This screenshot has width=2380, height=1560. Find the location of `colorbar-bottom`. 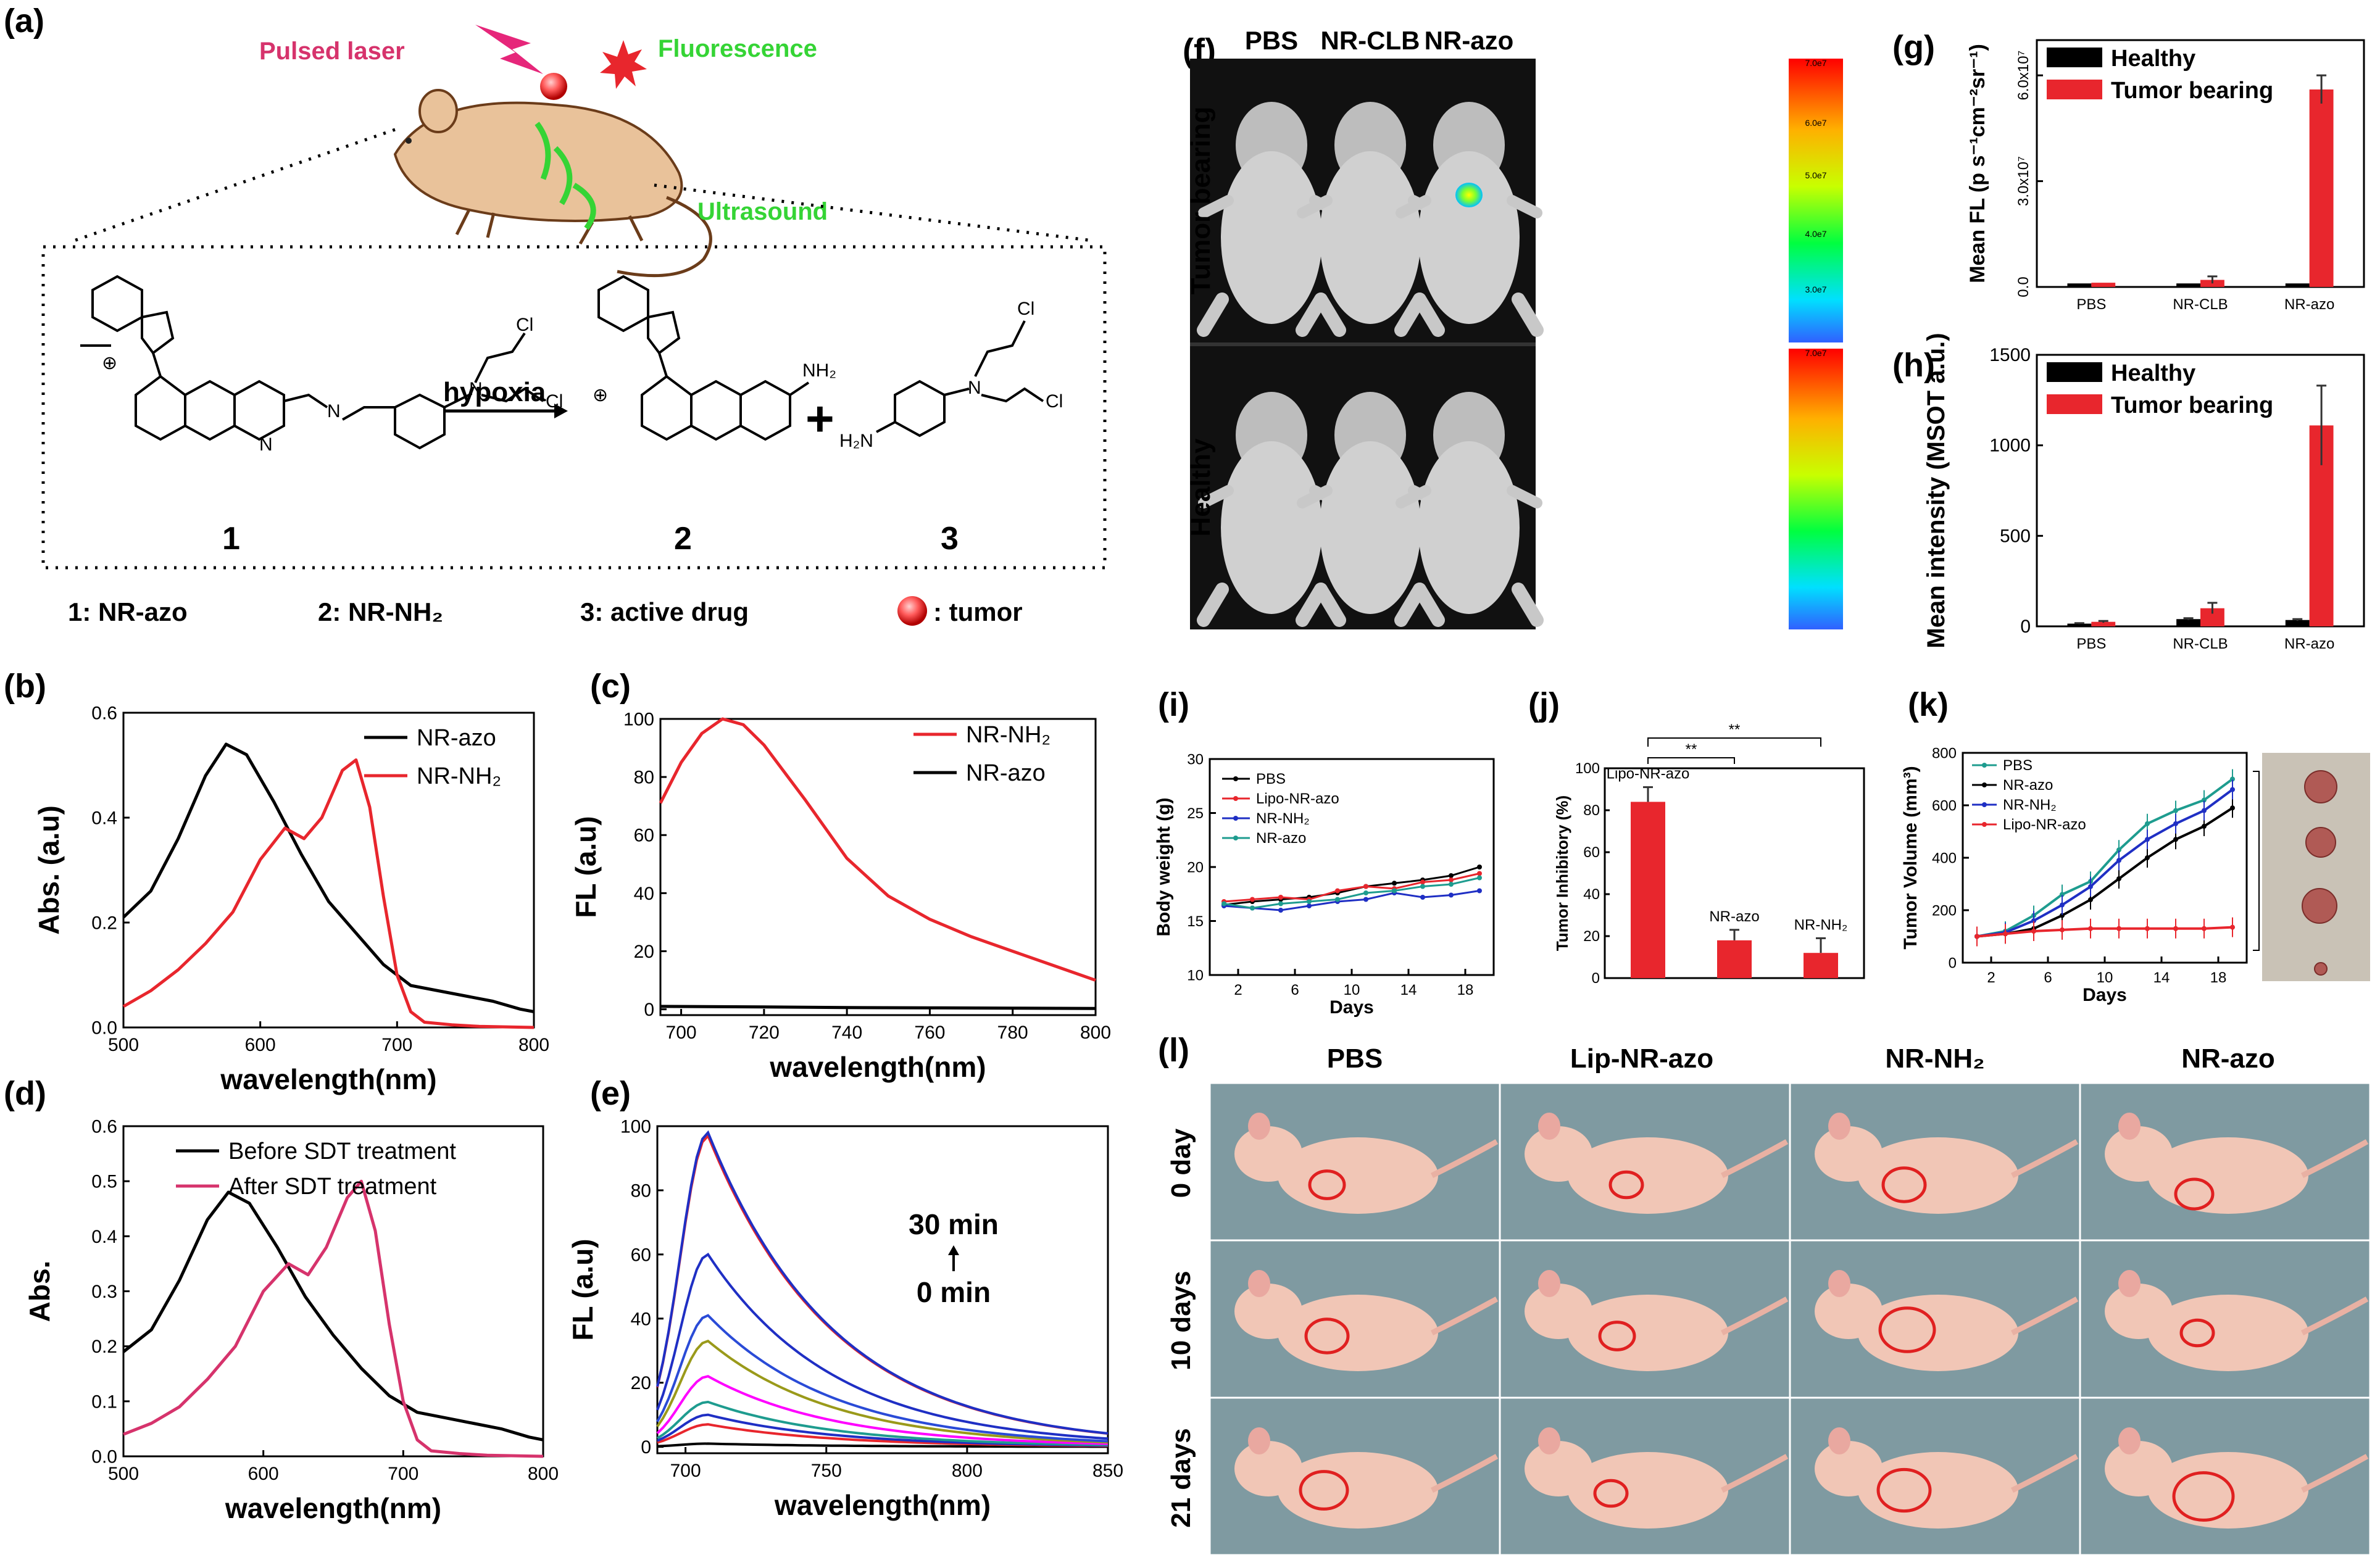

colorbar-bottom is located at coordinates (1816, 489).